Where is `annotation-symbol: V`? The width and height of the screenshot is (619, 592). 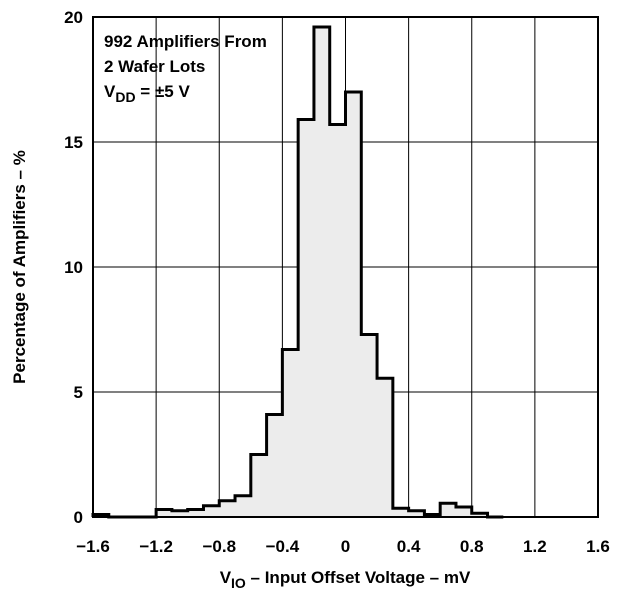
annotation-symbol: V is located at coordinates (110, 91).